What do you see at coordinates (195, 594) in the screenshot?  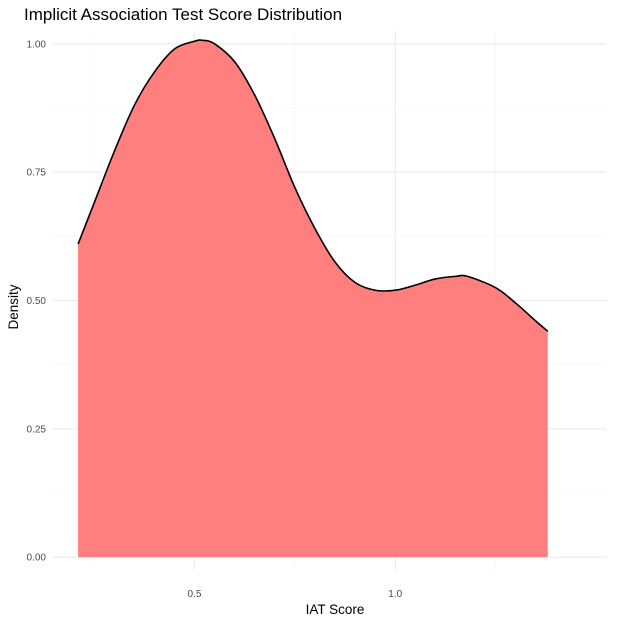 I see `x-tick-label: 0.5` at bounding box center [195, 594].